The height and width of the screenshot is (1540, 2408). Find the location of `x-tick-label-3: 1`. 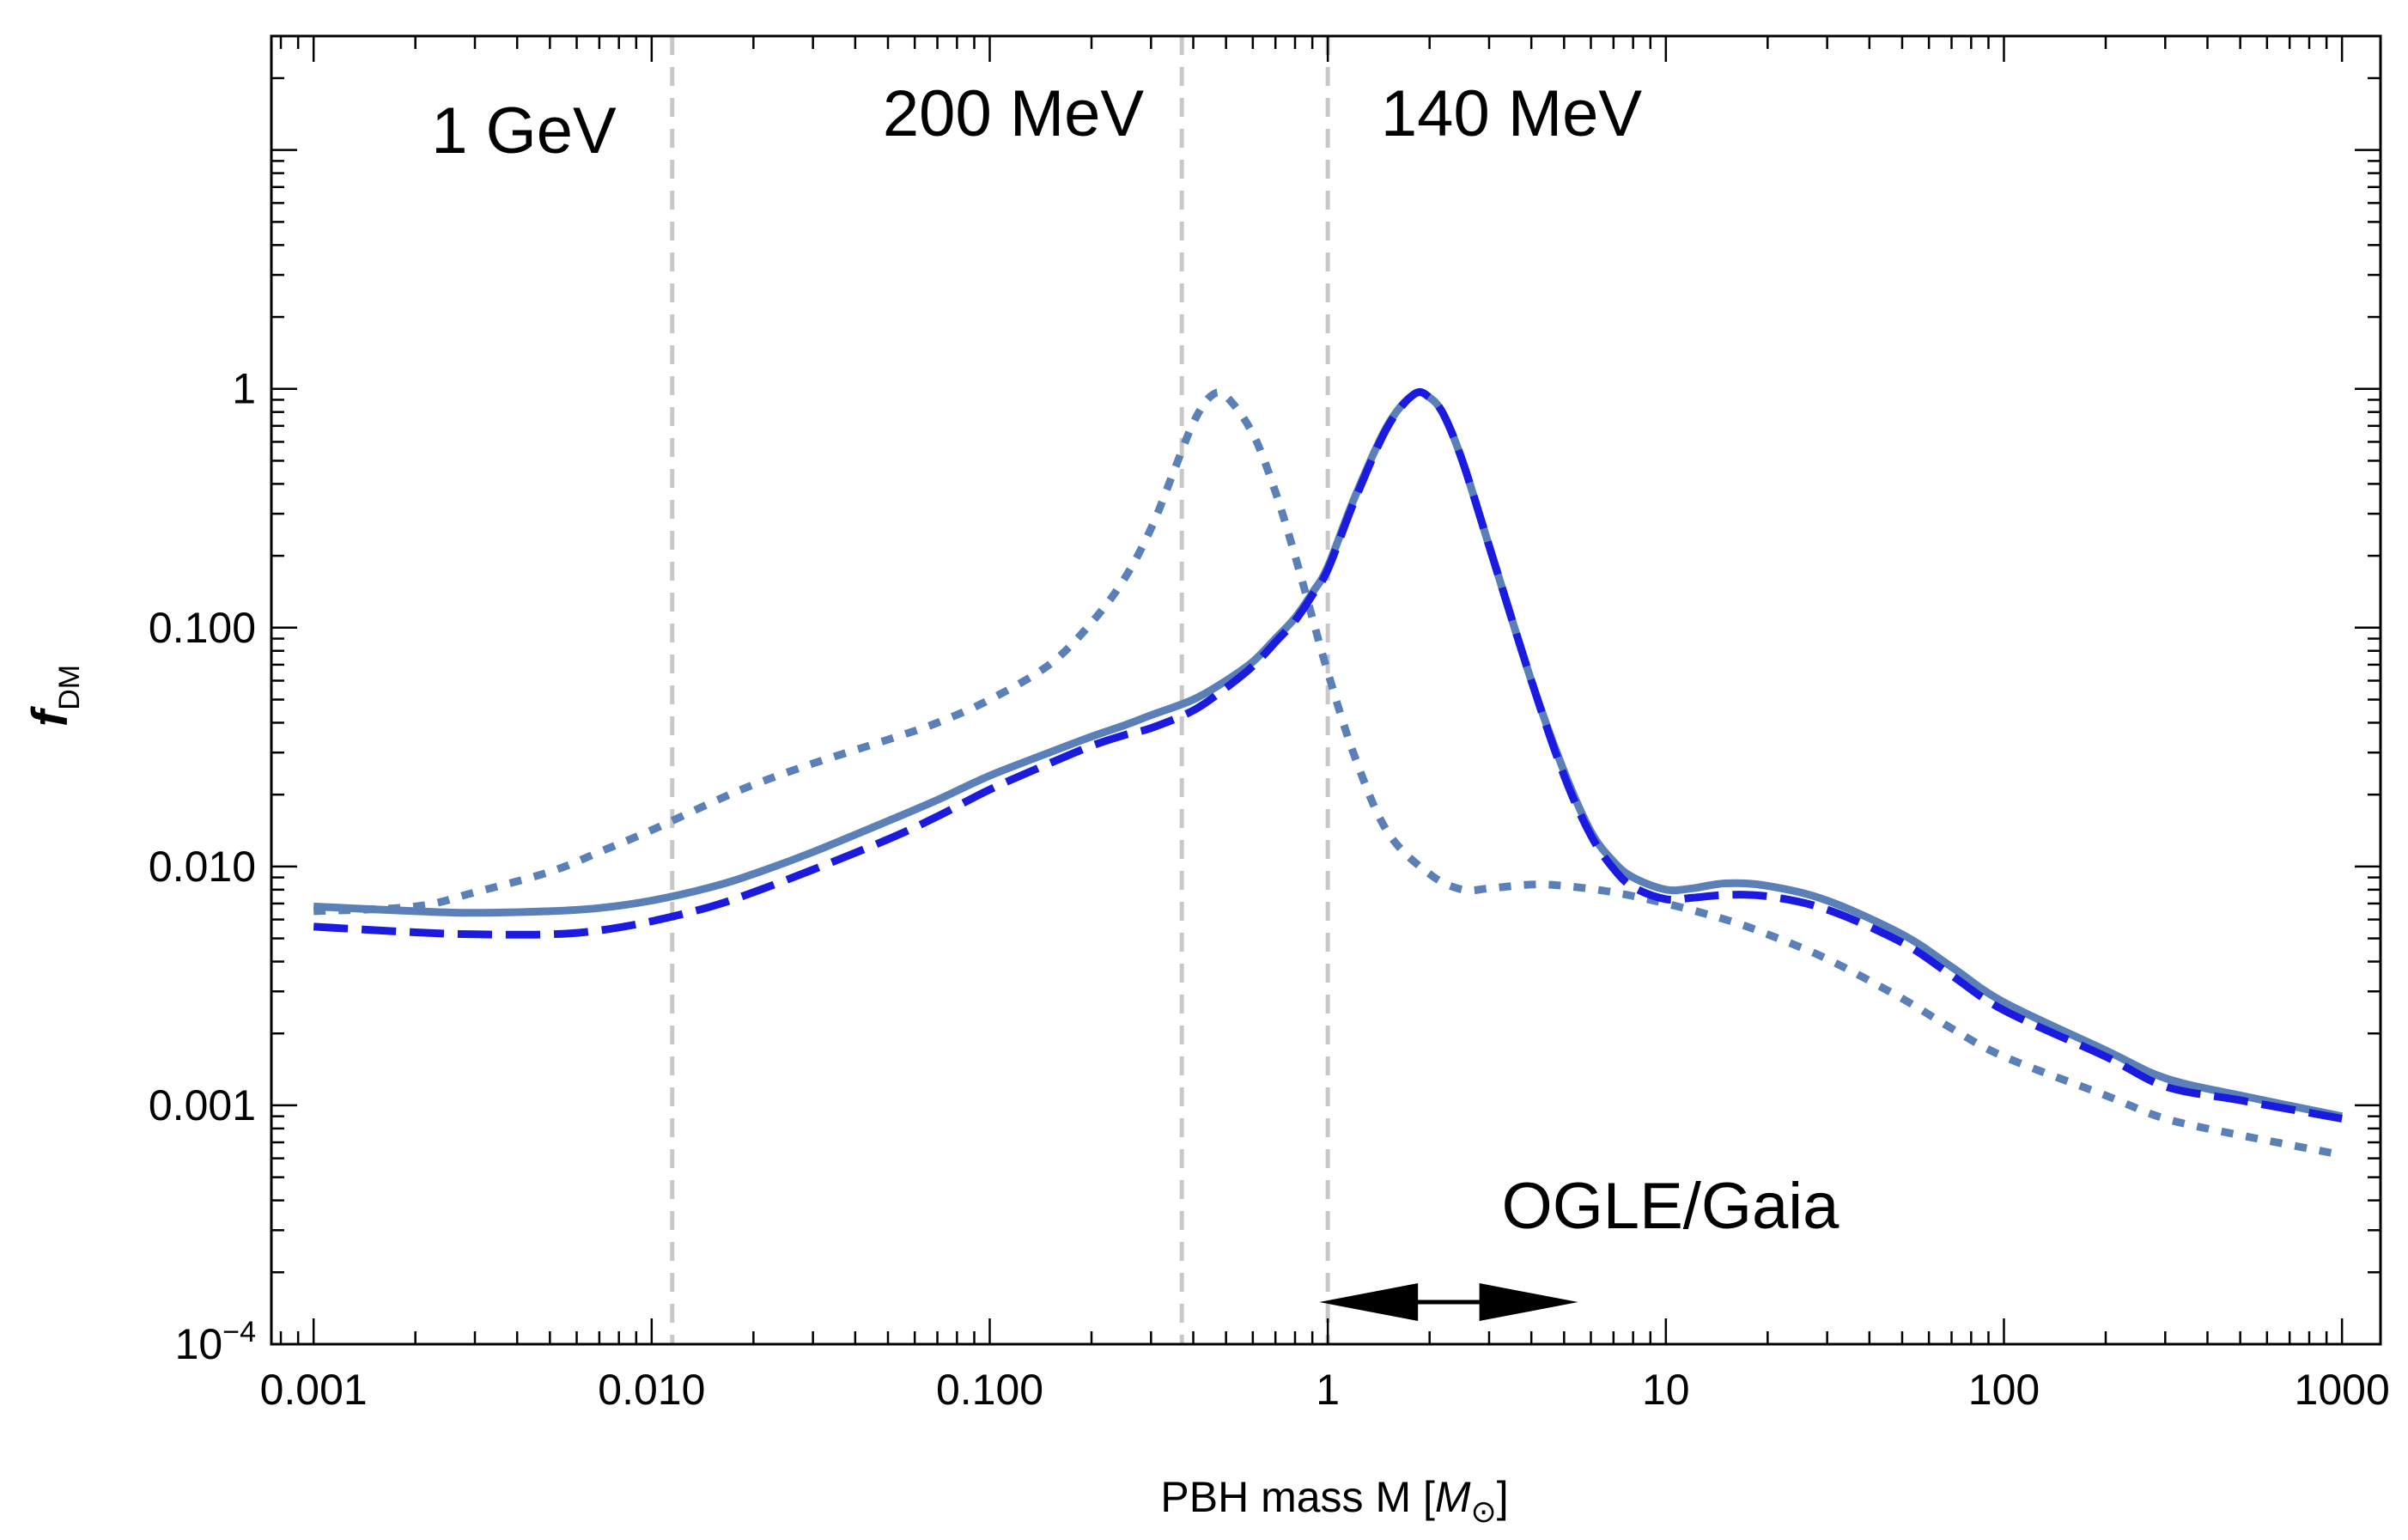

x-tick-label-3: 1 is located at coordinates (1328, 1390).